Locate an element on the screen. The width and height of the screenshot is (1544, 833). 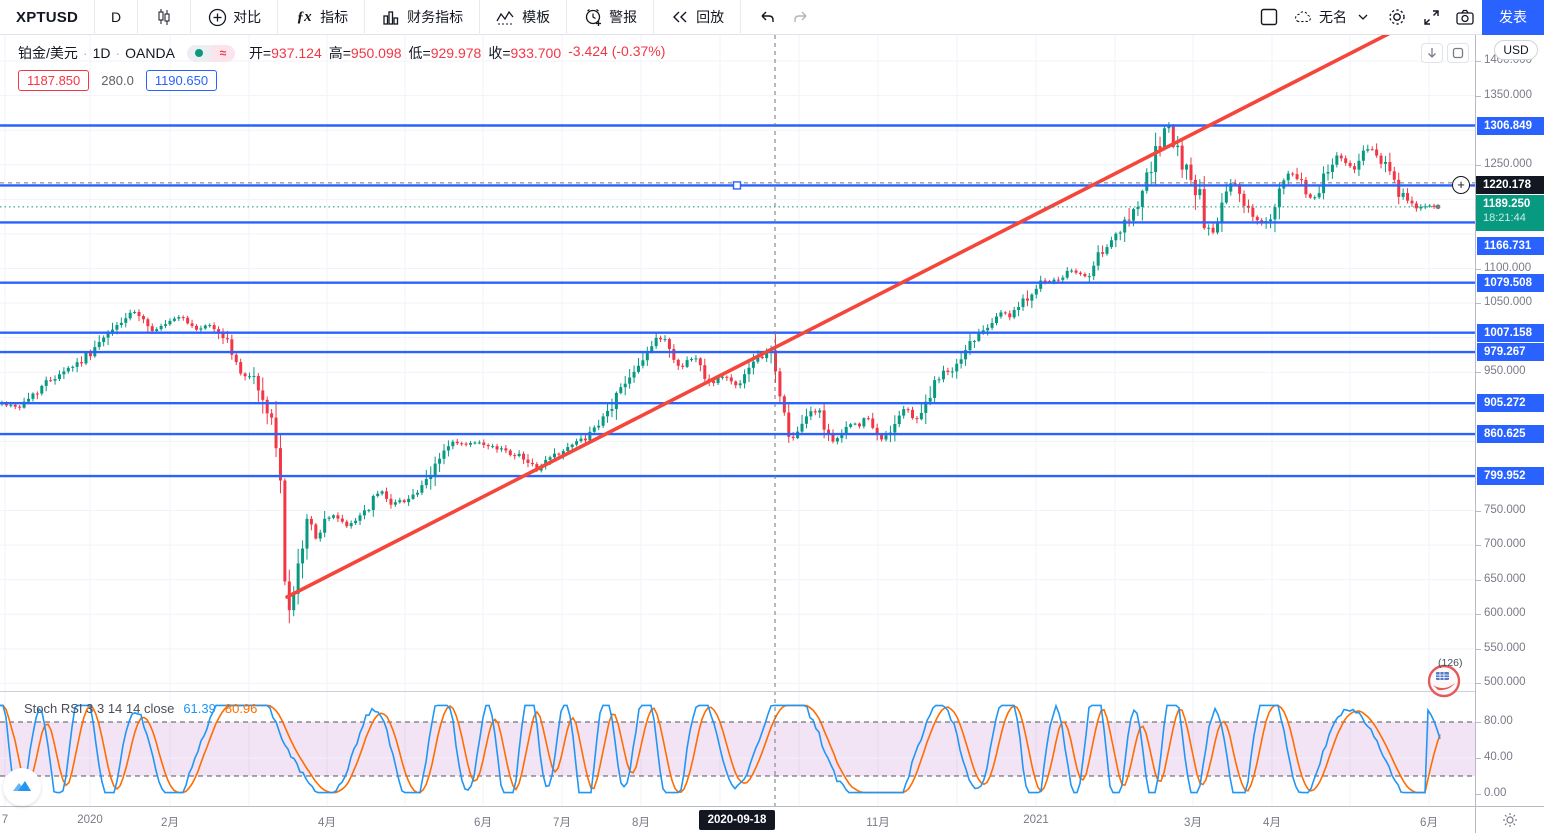
camera-icon is located at coordinates (1465, 17).